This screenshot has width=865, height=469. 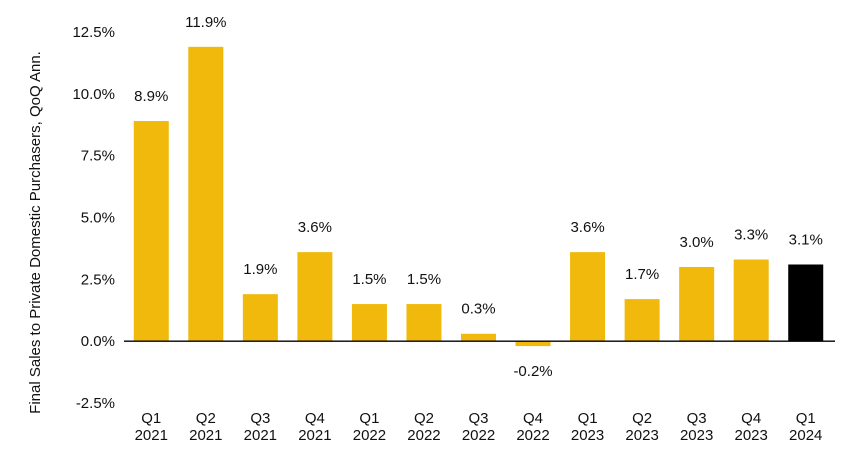 I want to click on y-tick-label: 10.0%, so click(x=93, y=94).